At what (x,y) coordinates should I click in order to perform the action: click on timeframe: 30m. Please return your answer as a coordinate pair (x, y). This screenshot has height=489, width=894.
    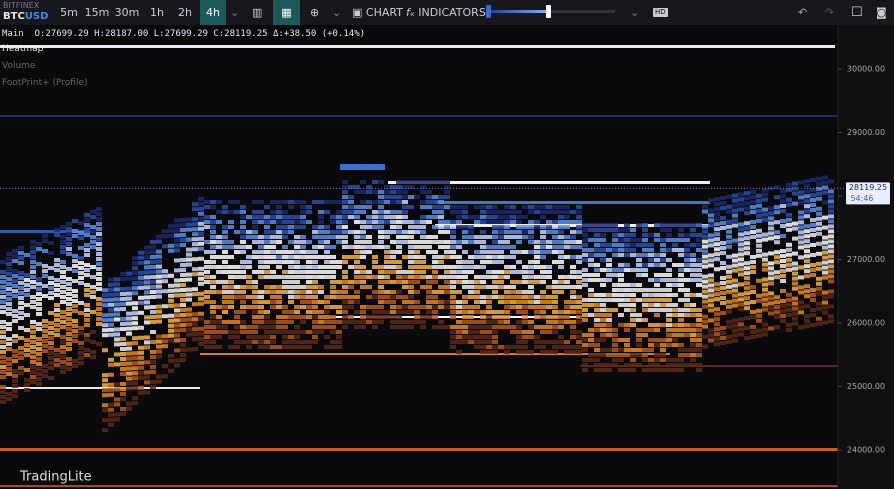
    Looking at the image, I should click on (127, 12).